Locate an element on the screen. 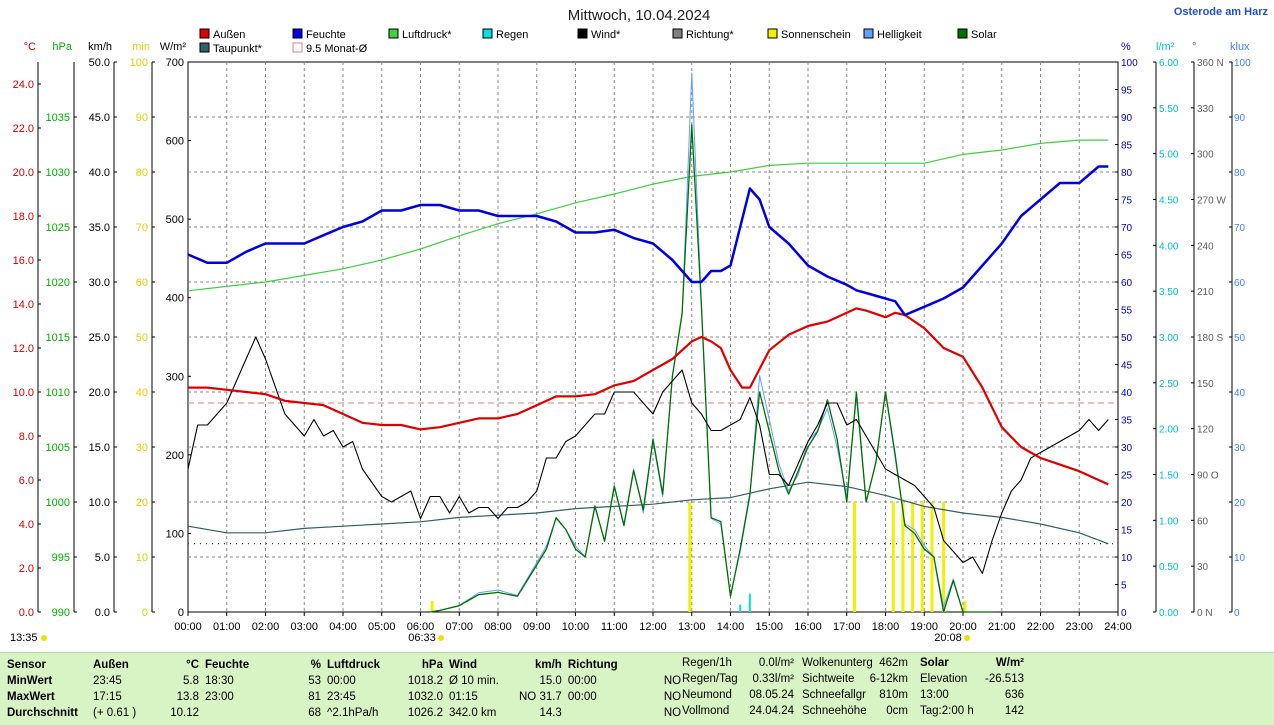  right-tick-label: 5.00 is located at coordinates (1169, 155).